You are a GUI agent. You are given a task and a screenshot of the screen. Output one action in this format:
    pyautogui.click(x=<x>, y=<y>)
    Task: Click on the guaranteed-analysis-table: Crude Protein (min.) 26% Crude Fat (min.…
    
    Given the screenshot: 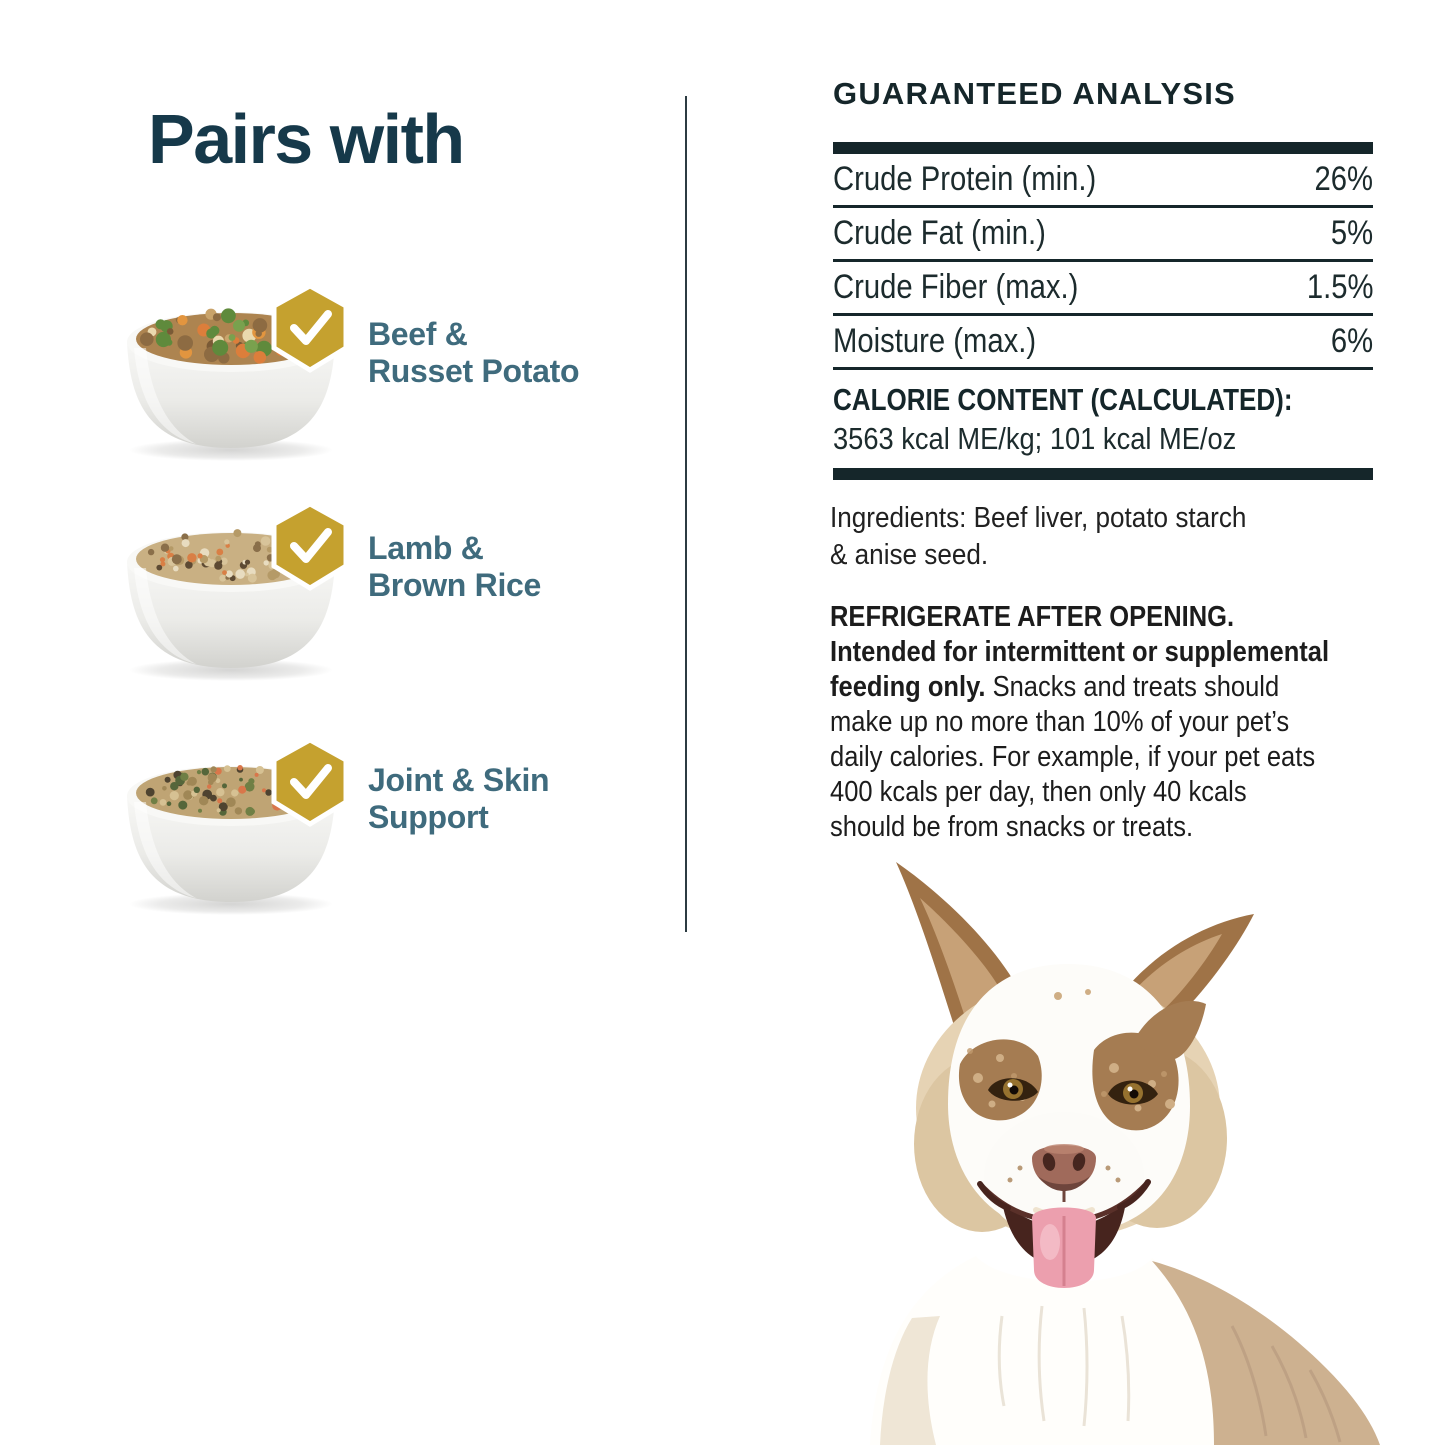 What is the action you would take?
    pyautogui.click(x=1103, y=262)
    